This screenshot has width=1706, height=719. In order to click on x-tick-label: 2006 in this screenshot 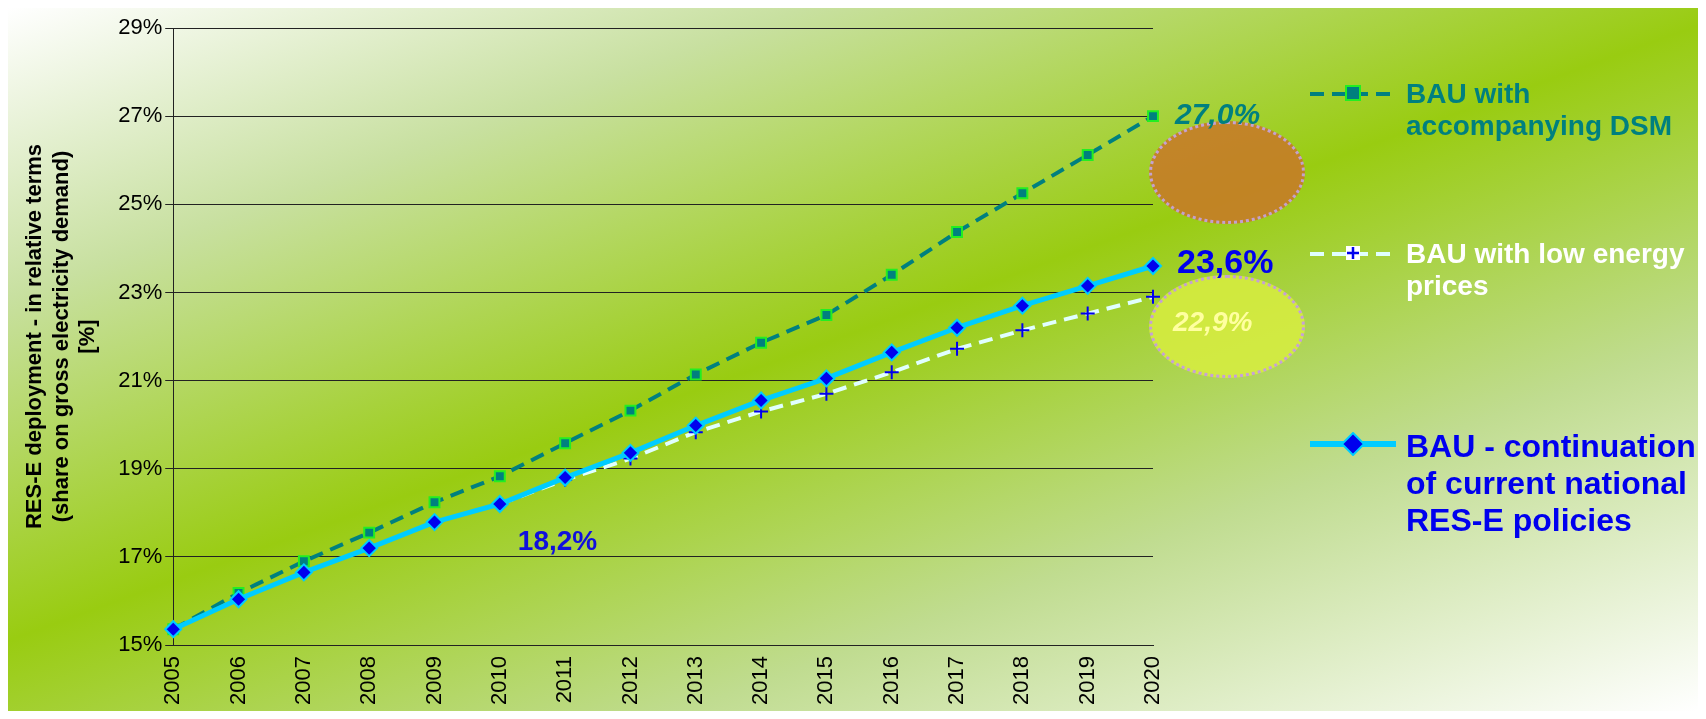, I will do `click(237, 681)`.